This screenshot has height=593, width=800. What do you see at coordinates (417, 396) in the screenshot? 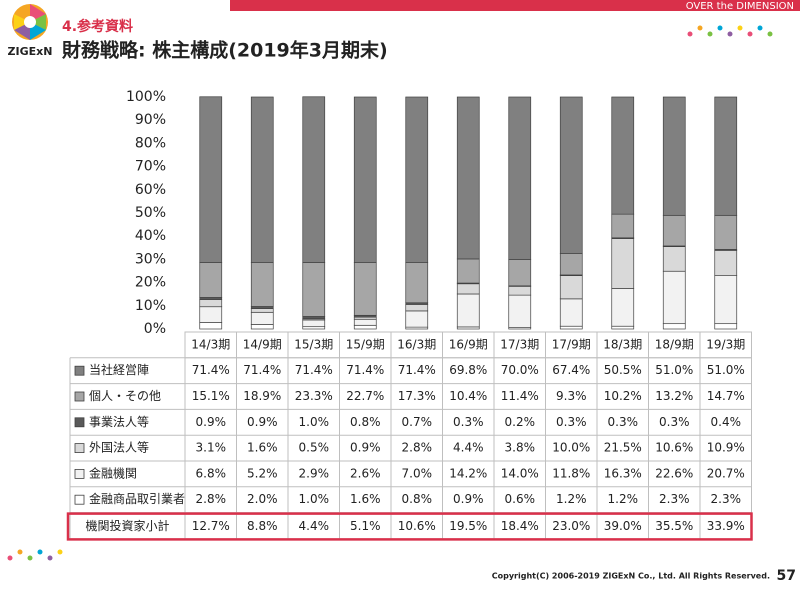
I see `table-cell: 17.3%` at bounding box center [417, 396].